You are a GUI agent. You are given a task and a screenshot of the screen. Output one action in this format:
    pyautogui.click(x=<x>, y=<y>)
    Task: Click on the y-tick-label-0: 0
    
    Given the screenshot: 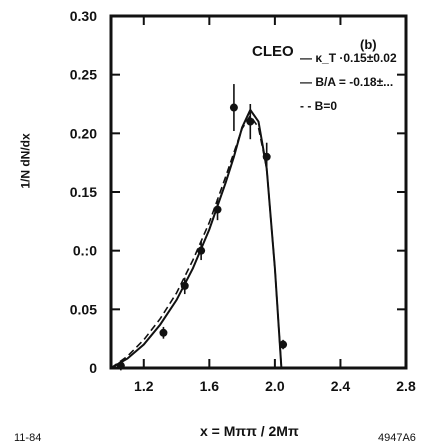 What is the action you would take?
    pyautogui.click(x=93, y=368)
    